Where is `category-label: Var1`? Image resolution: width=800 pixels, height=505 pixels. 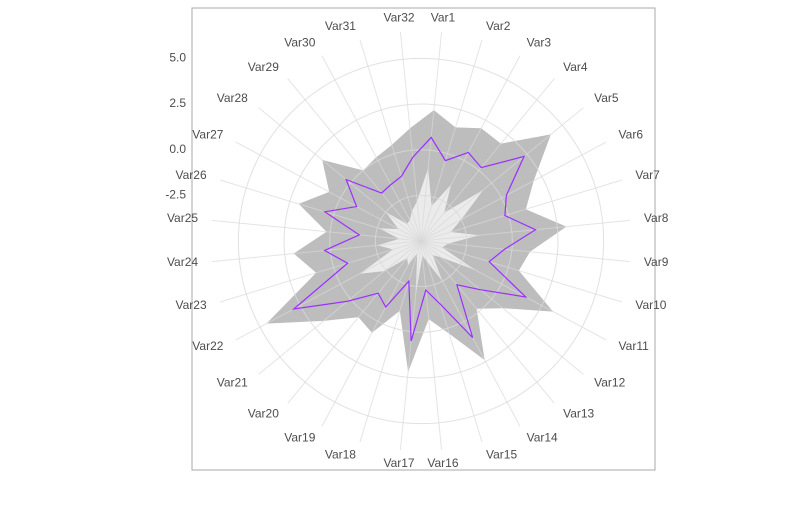 category-label: Var1 is located at coordinates (443, 17).